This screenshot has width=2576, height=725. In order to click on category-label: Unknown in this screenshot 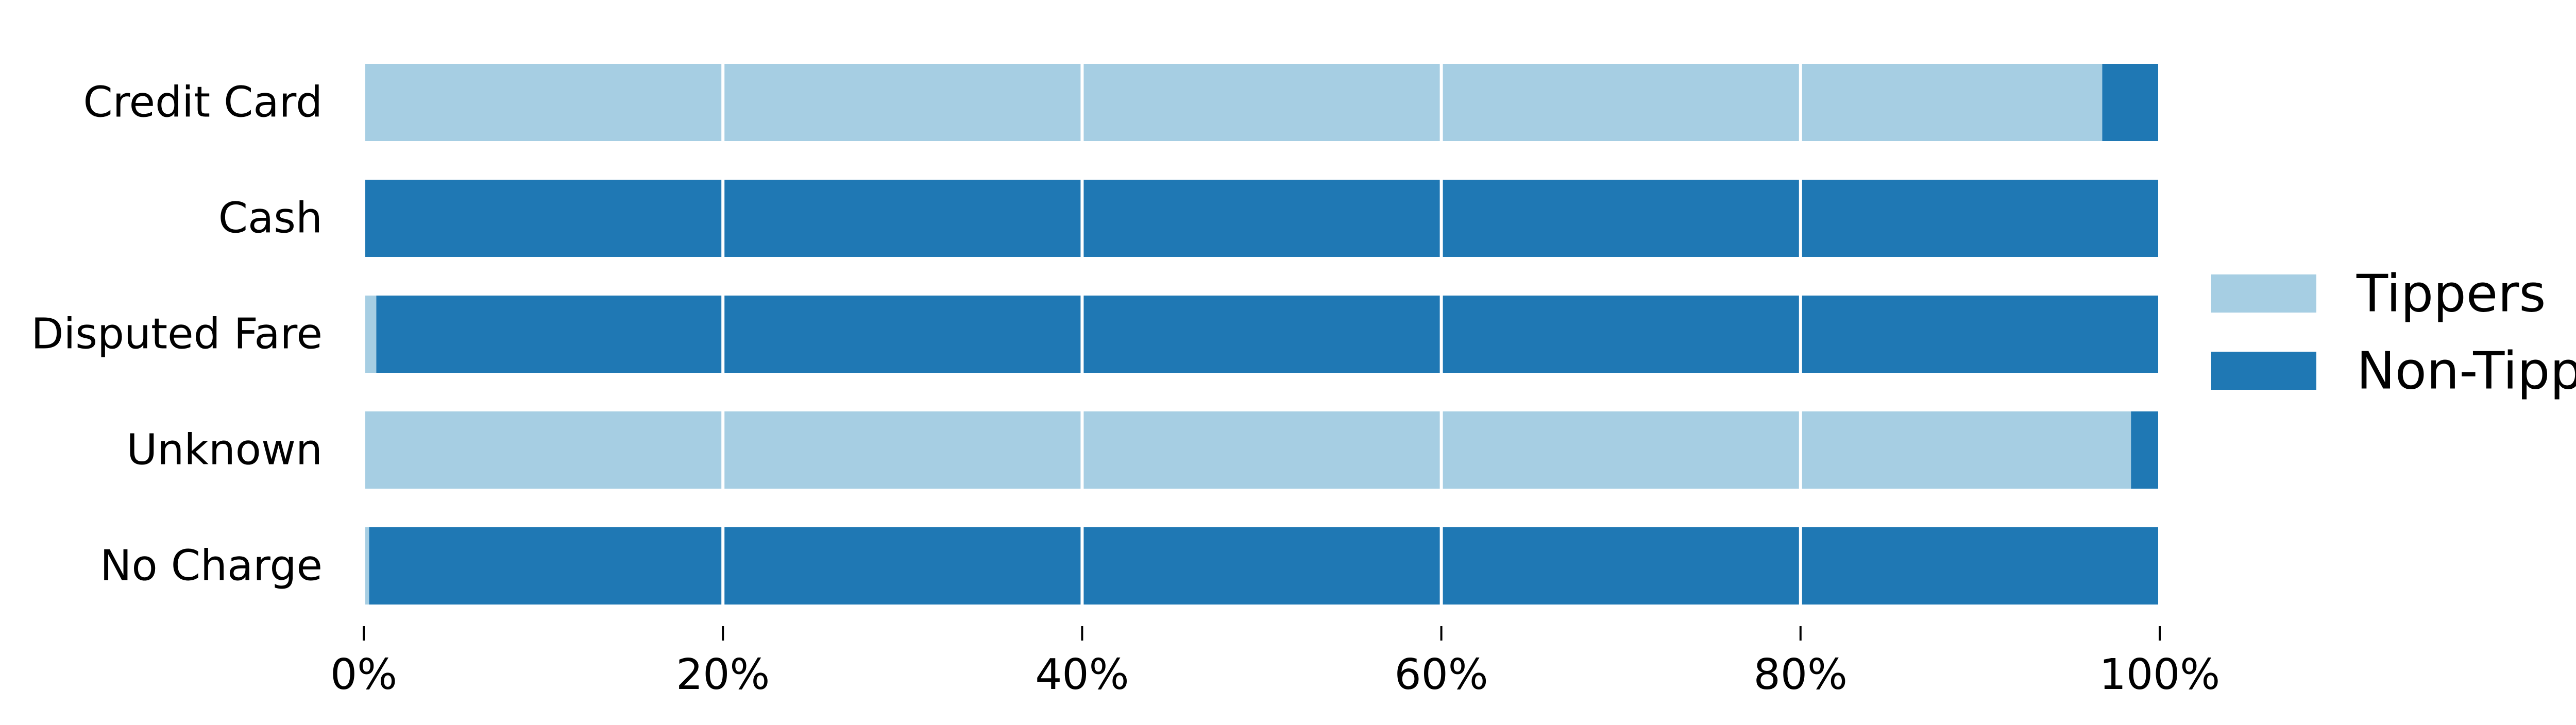, I will do `click(225, 450)`.